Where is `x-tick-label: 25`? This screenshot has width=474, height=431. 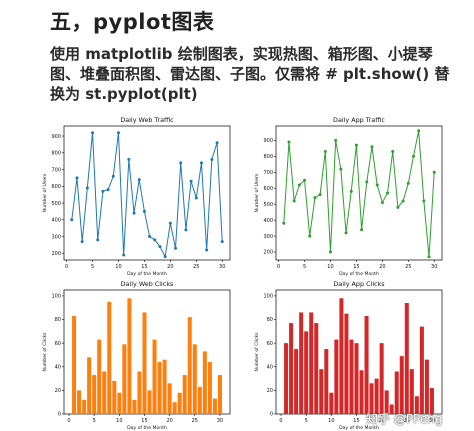
x-tick-label: 25 is located at coordinates (195, 421).